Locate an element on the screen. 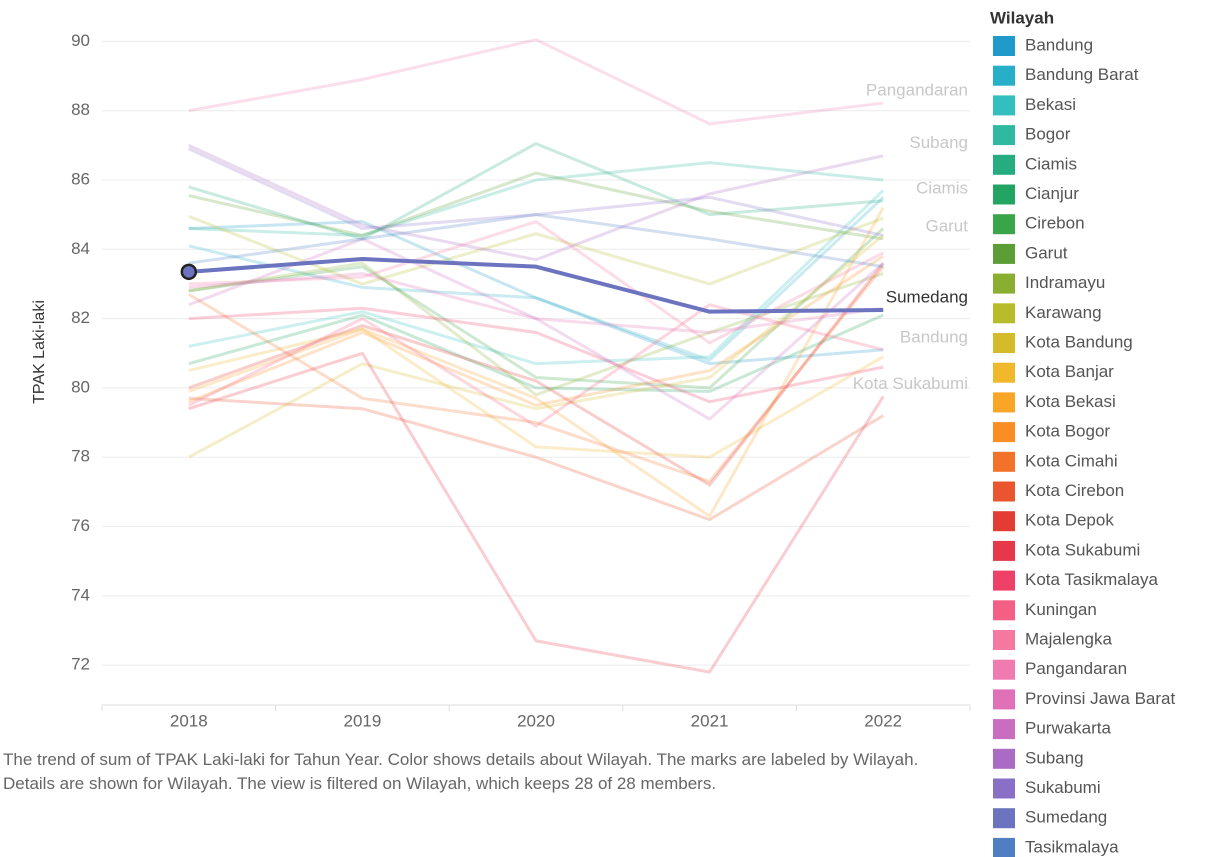  legend-label: Sumedang is located at coordinates (1066, 817).